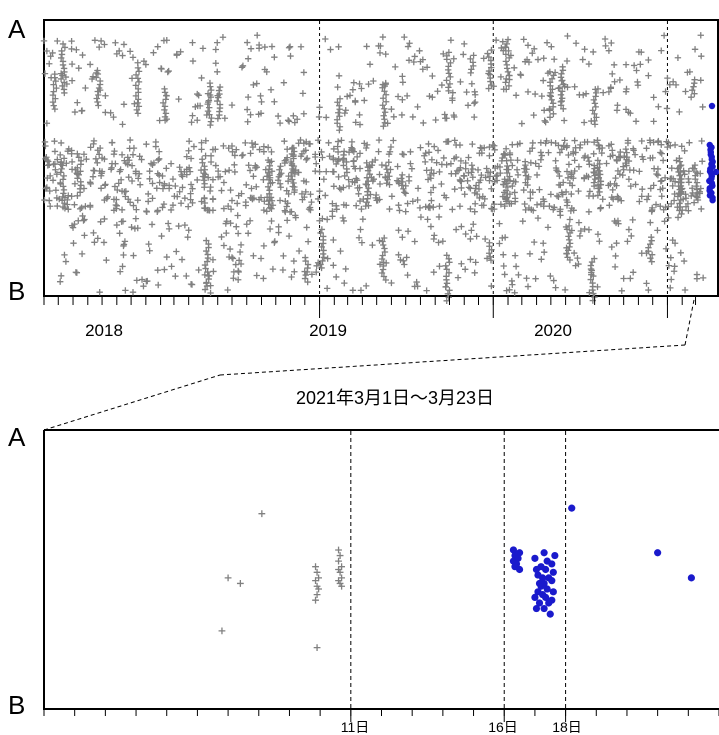 The height and width of the screenshot is (735, 719). I want to click on overview-blue-series, so click(712, 153).